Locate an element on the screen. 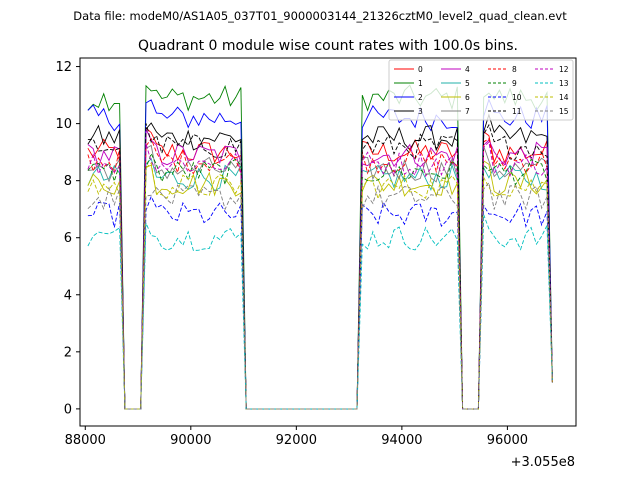  legend-label-5: 5 is located at coordinates (467, 83).